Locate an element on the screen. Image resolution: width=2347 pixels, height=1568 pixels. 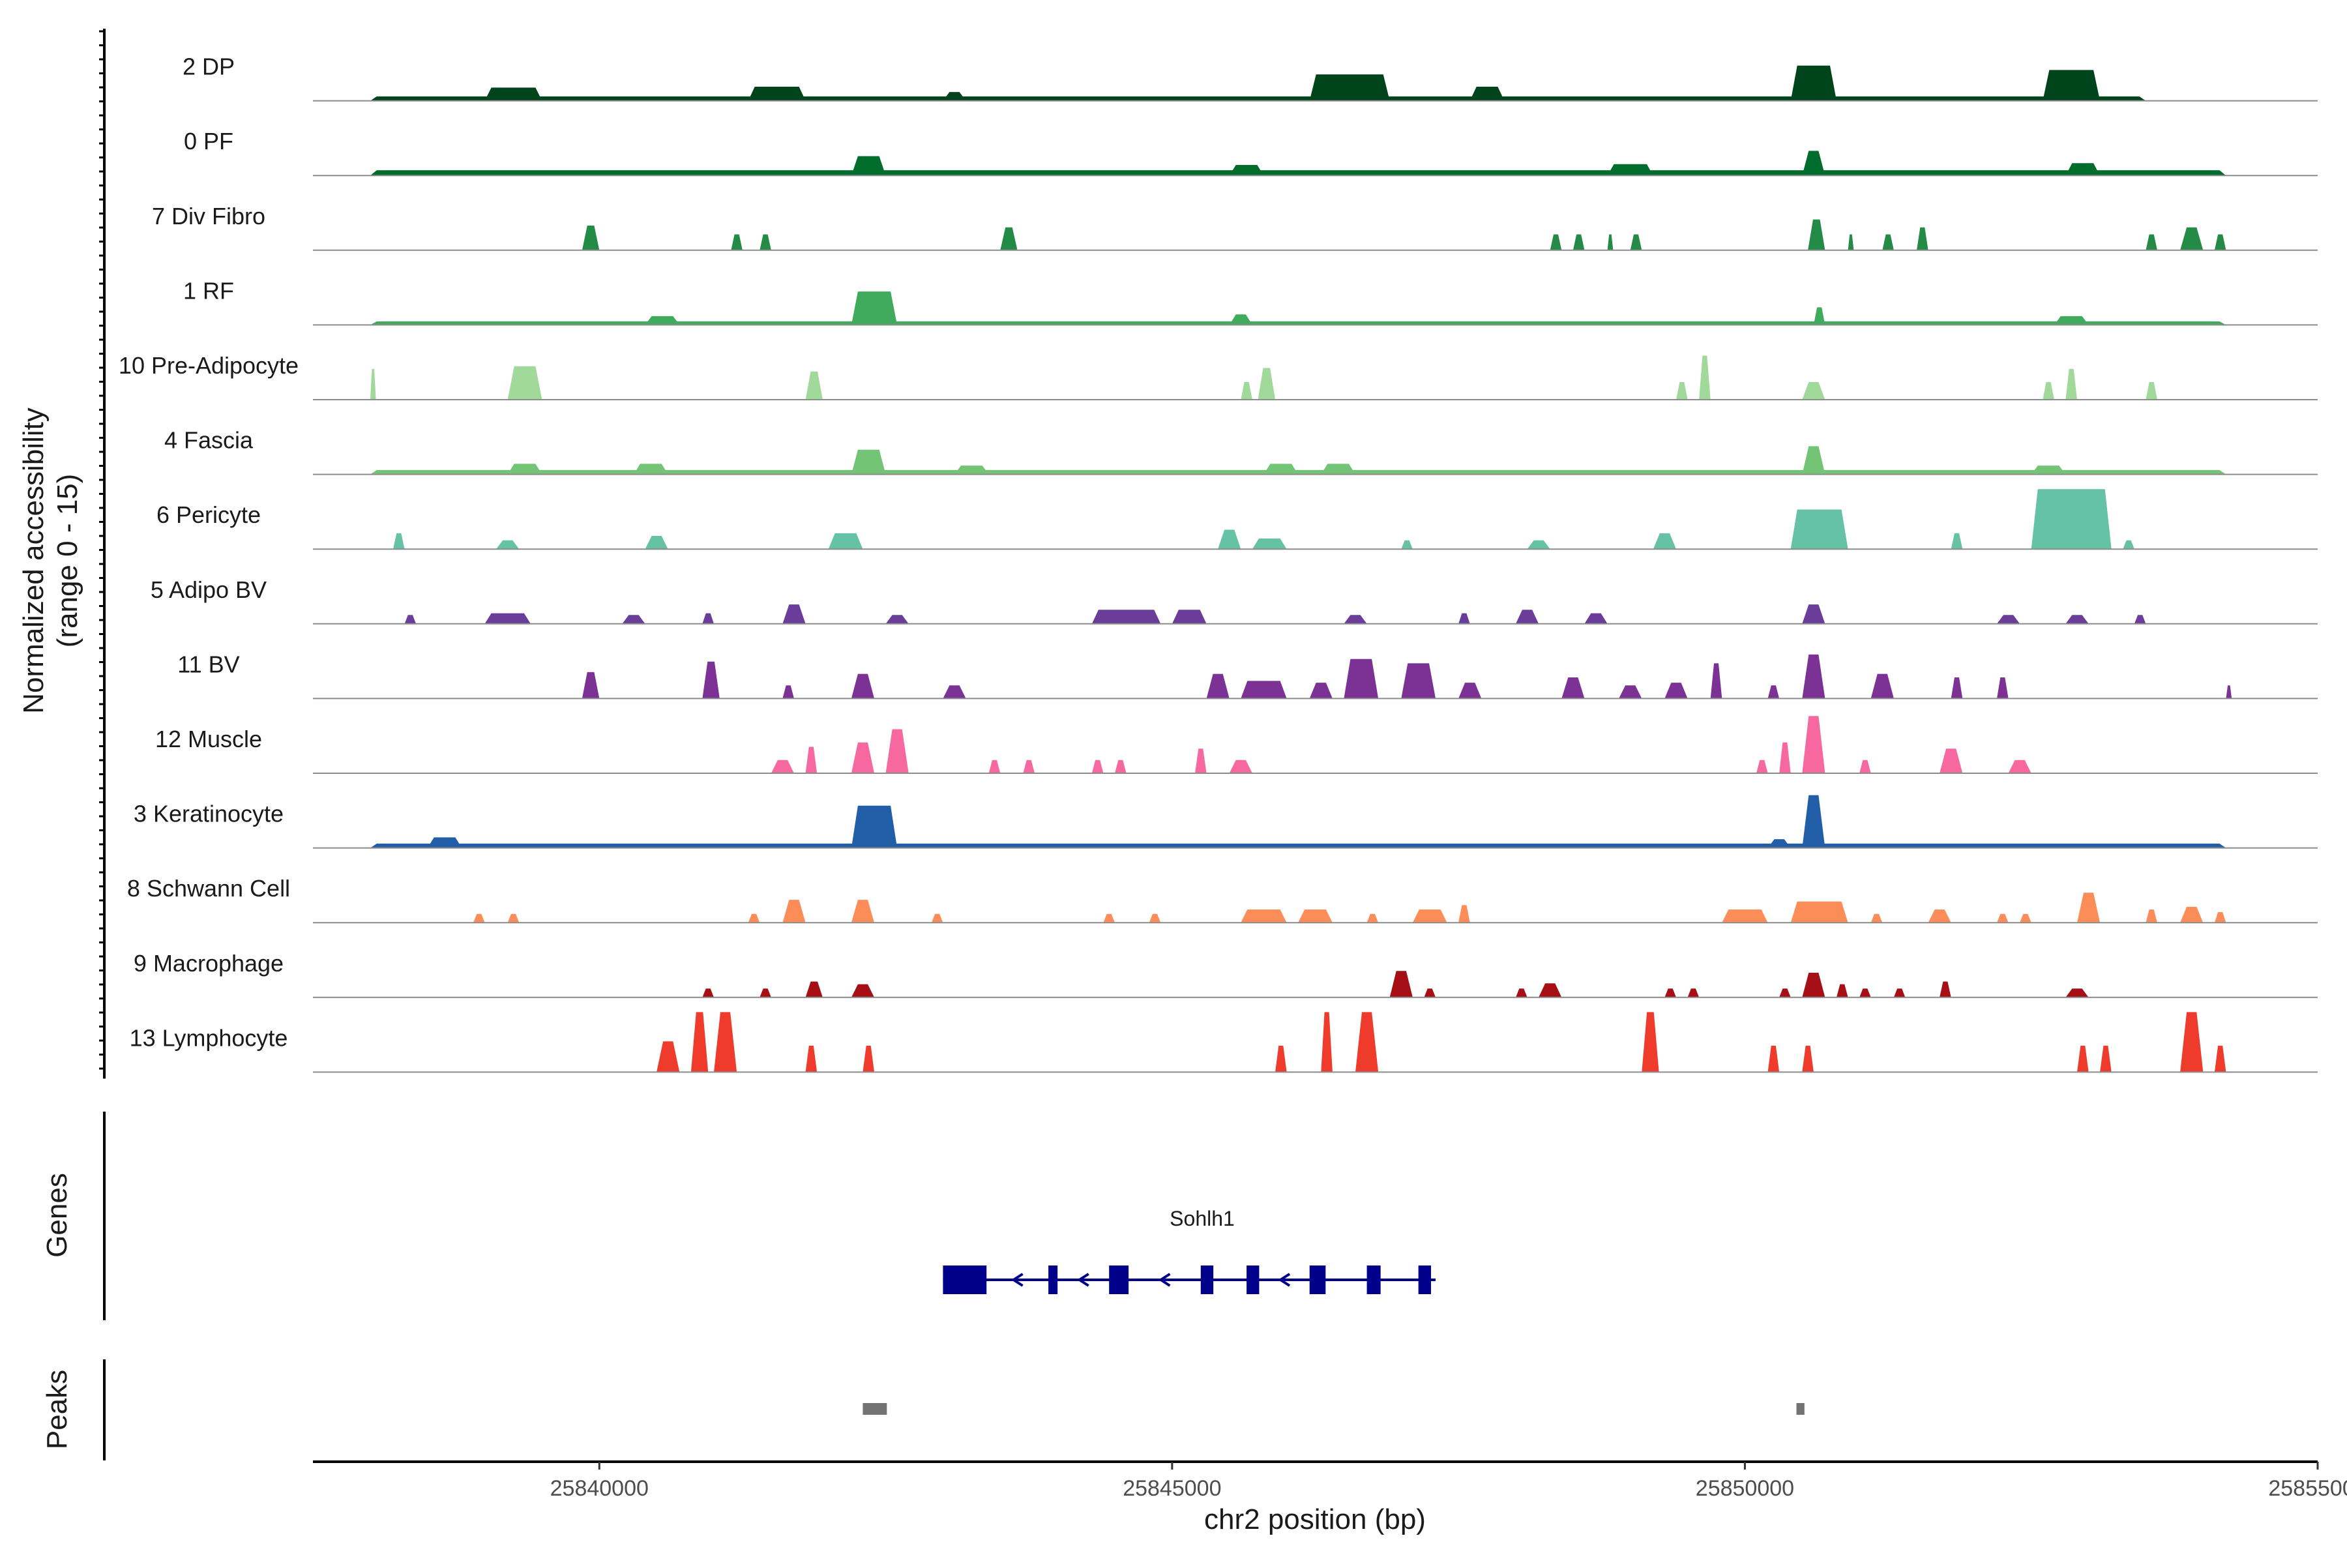
strand-arrow is located at coordinates (1284, 1280).